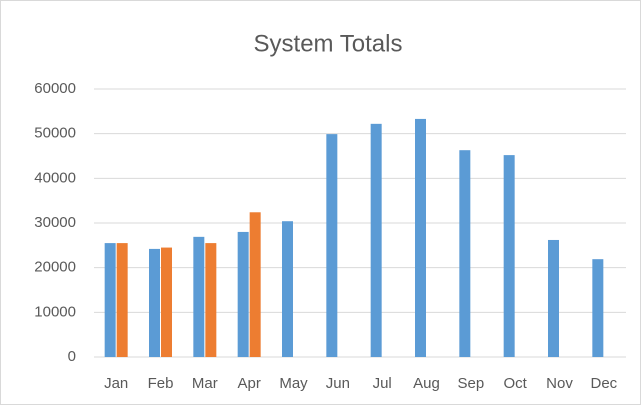 The image size is (642, 406). Describe the element at coordinates (603, 383) in the screenshot. I see `x-tick-label: Dec` at that location.